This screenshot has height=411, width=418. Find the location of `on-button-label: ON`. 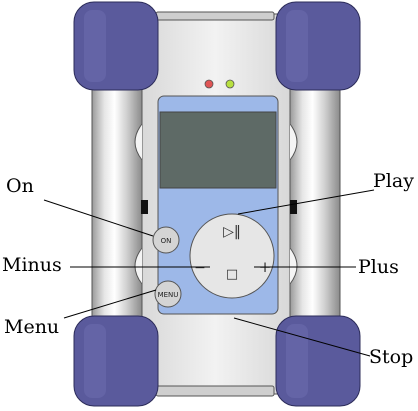

on-button-label: ON is located at coordinates (166, 241).